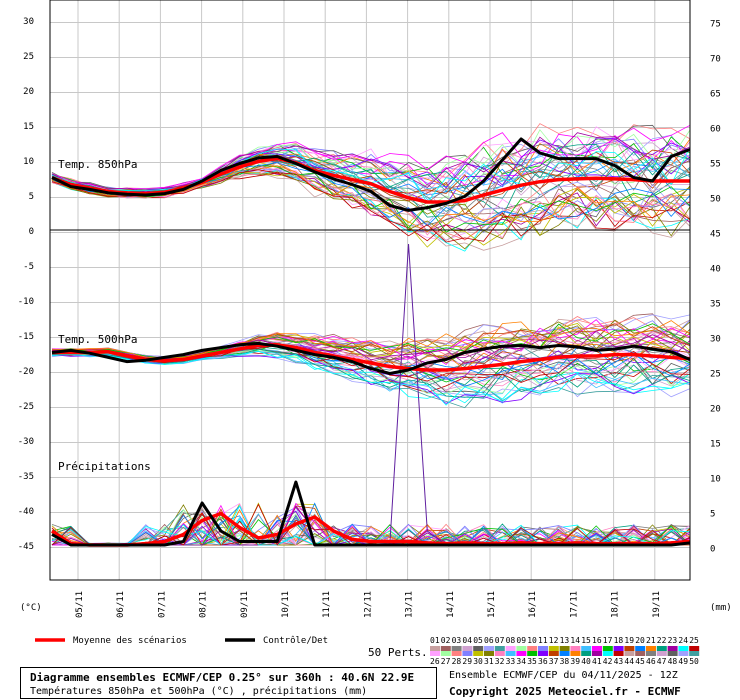 The height and width of the screenshot is (700, 740). Describe the element at coordinates (715, 200) in the screenshot. I see `right-tick-label: 50` at that location.